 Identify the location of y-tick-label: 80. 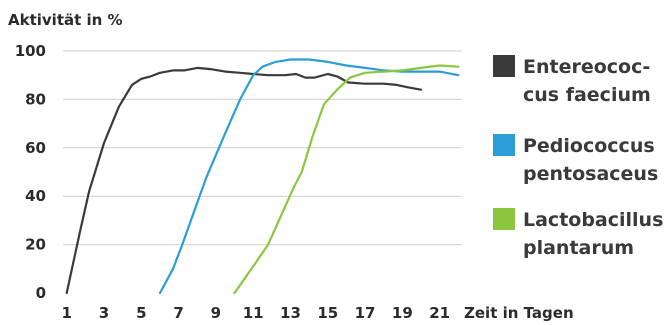
(35, 99).